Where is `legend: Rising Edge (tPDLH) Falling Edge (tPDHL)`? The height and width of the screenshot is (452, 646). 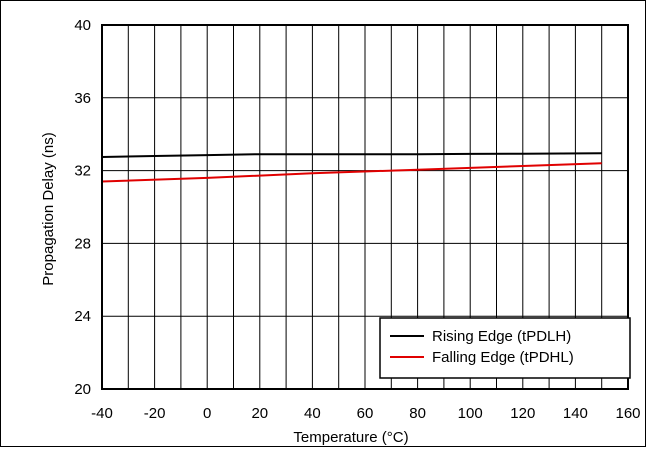 legend: Rising Edge (tPDLH) Falling Edge (tPDHL) is located at coordinates (505, 348).